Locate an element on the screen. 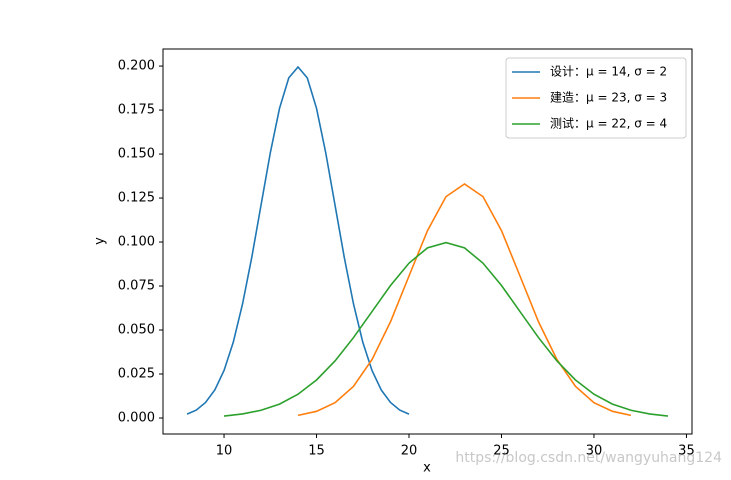  legend-label: 测试：μ = 22, σ = 4 is located at coordinates (608, 123).